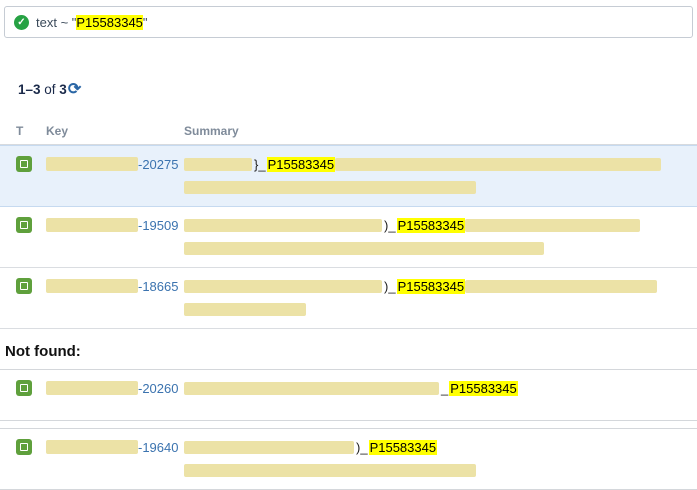  I want to click on results-table-header: T Key Summary, so click(348, 134).